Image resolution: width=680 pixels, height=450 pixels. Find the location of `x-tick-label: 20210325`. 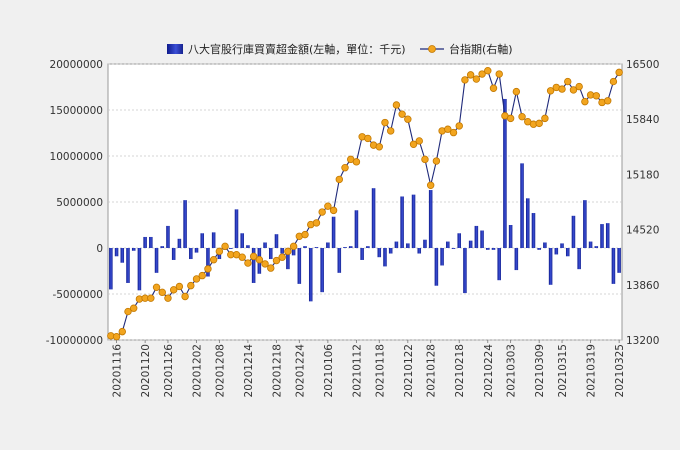

x-tick-label: 20210325 is located at coordinates (620, 370).